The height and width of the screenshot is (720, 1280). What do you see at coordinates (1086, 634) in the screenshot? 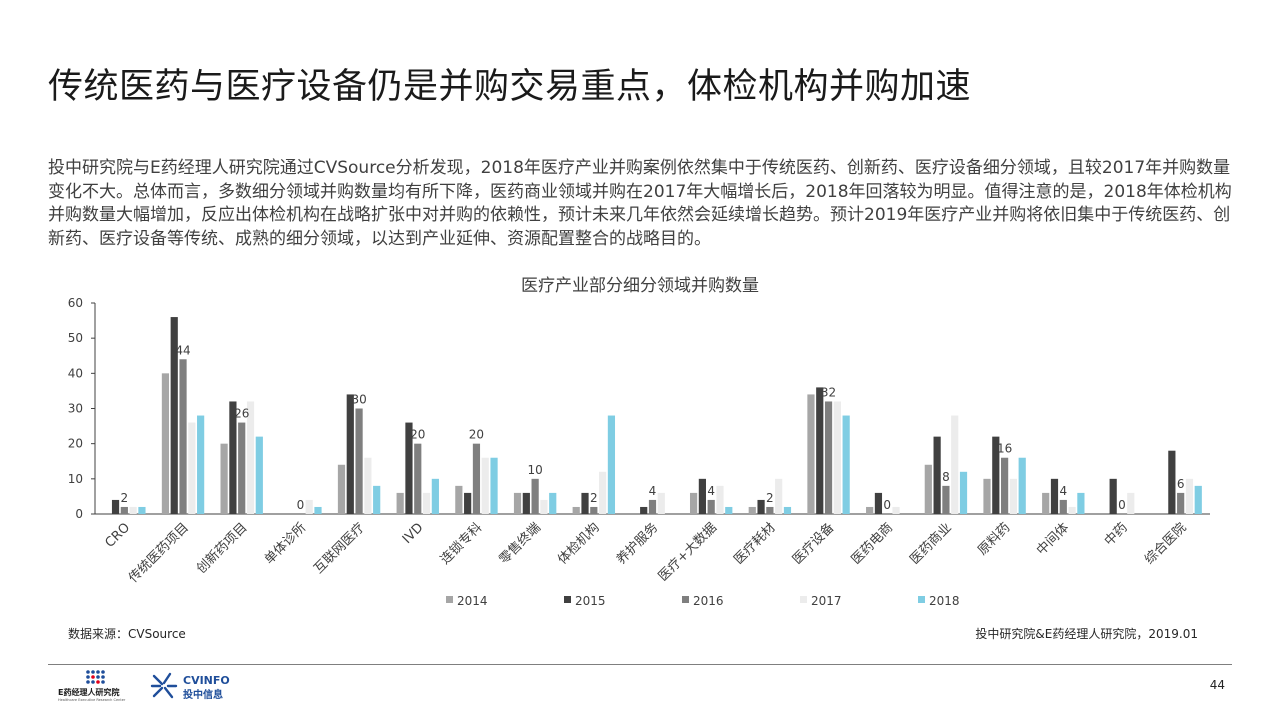
I see `publisher-note: 投中研究院&E药经理人研究院，2019.01` at bounding box center [1086, 634].